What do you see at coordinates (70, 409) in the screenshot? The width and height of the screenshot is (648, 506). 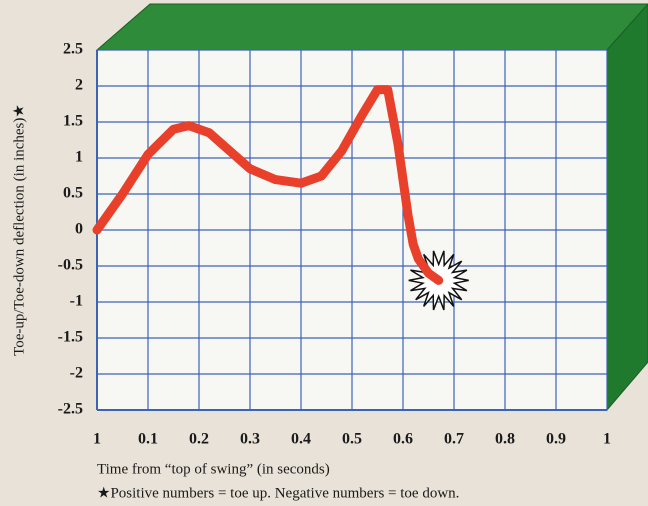 I see `y-tick-label: -2.5` at bounding box center [70, 409].